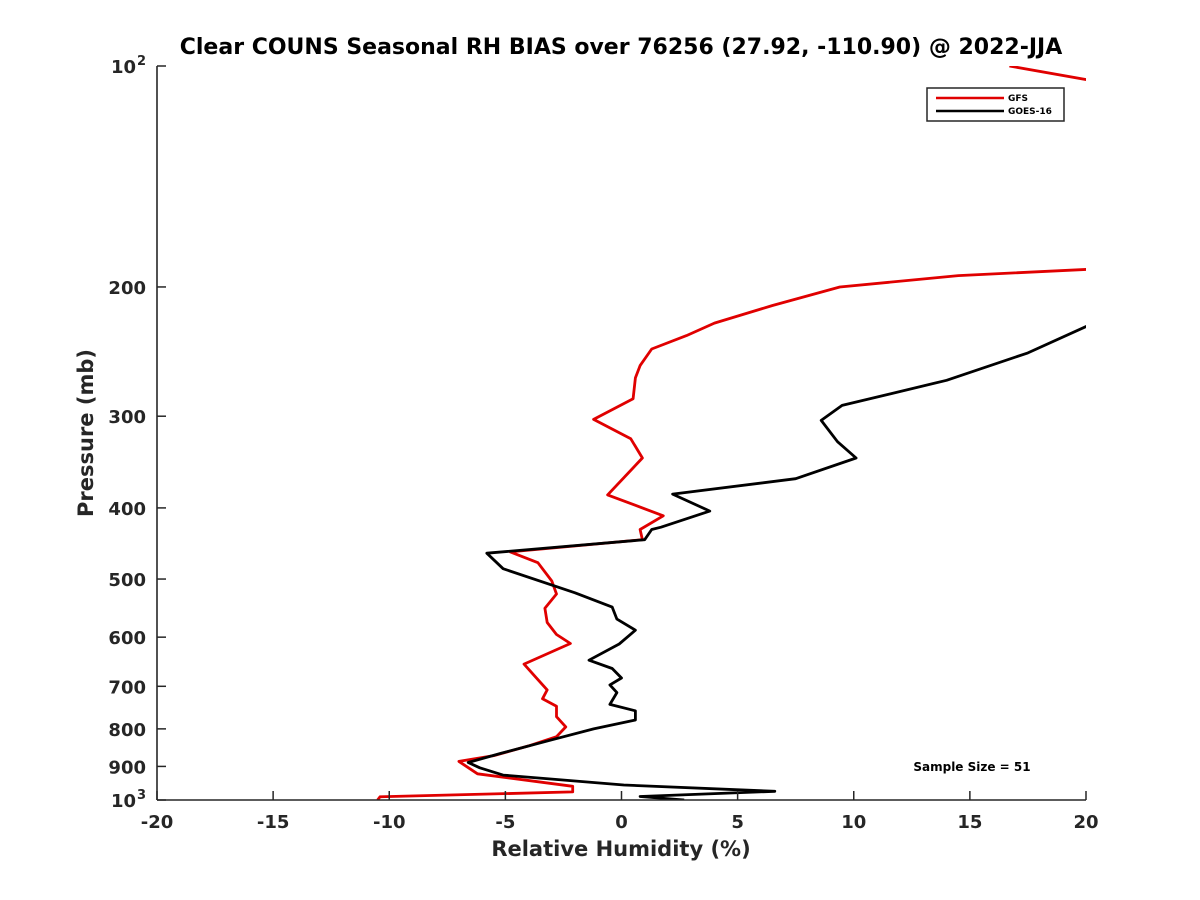  What do you see at coordinates (737, 822) in the screenshot?
I see `x-tick-label: 5` at bounding box center [737, 822].